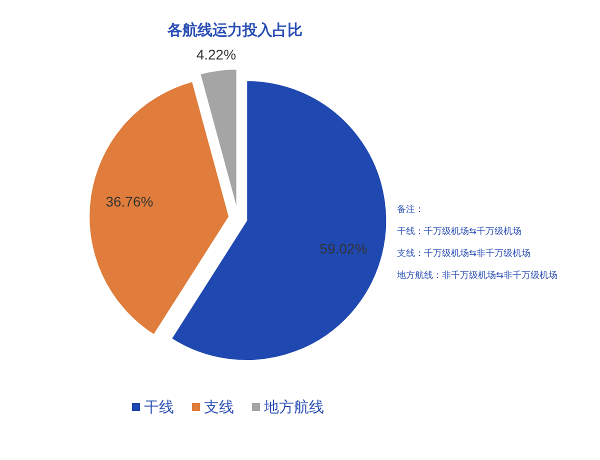 The width and height of the screenshot is (600, 460). I want to click on chart-title: 各航线运力投入占比, so click(234, 30).